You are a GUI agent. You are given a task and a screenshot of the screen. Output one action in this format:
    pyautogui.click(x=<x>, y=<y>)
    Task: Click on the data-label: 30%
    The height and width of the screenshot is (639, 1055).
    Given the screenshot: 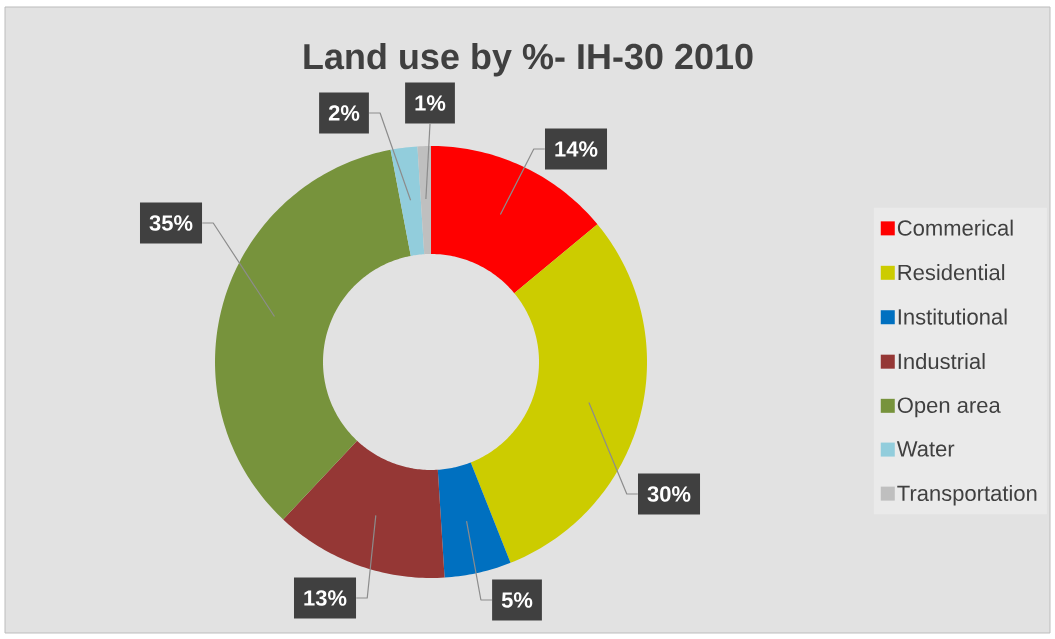 What is the action you would take?
    pyautogui.click(x=669, y=494)
    